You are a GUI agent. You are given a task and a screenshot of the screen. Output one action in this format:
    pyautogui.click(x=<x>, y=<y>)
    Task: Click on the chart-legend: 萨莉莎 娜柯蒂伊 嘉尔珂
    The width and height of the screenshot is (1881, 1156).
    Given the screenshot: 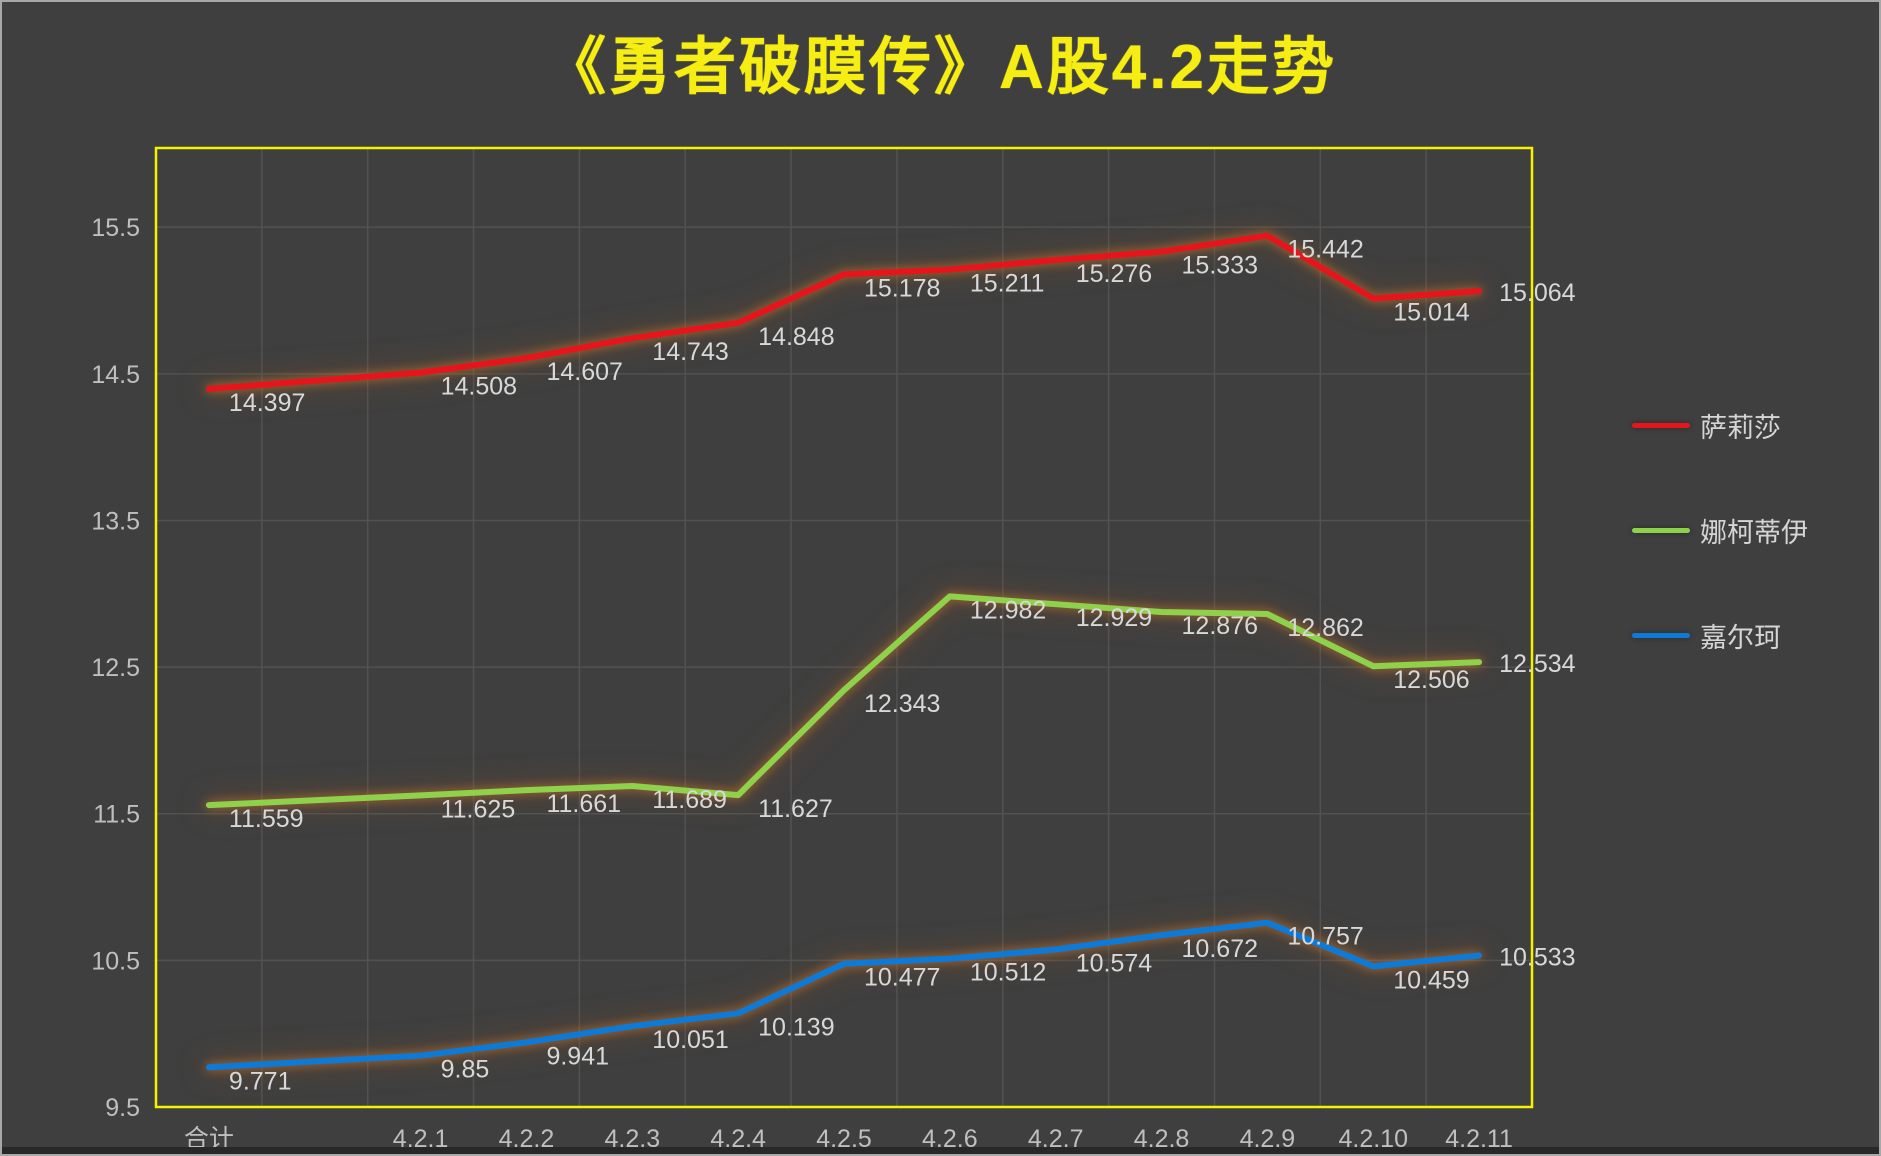 What is the action you would take?
    pyautogui.click(x=1720, y=530)
    